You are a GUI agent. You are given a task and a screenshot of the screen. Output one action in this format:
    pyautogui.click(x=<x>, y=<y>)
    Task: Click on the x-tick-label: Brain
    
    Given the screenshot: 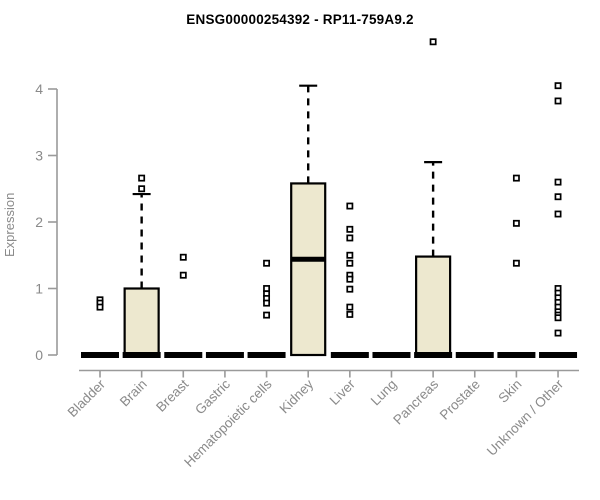 What is the action you would take?
    pyautogui.click(x=133, y=393)
    